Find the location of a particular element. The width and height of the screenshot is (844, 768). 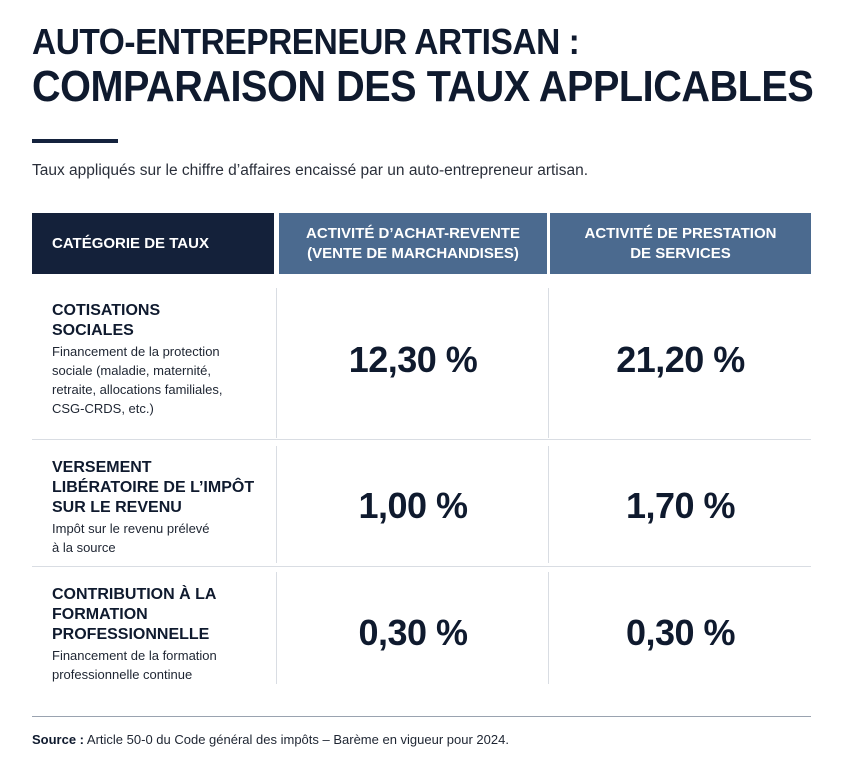

category-description-line: Financement de la protection is located at coordinates (136, 351).